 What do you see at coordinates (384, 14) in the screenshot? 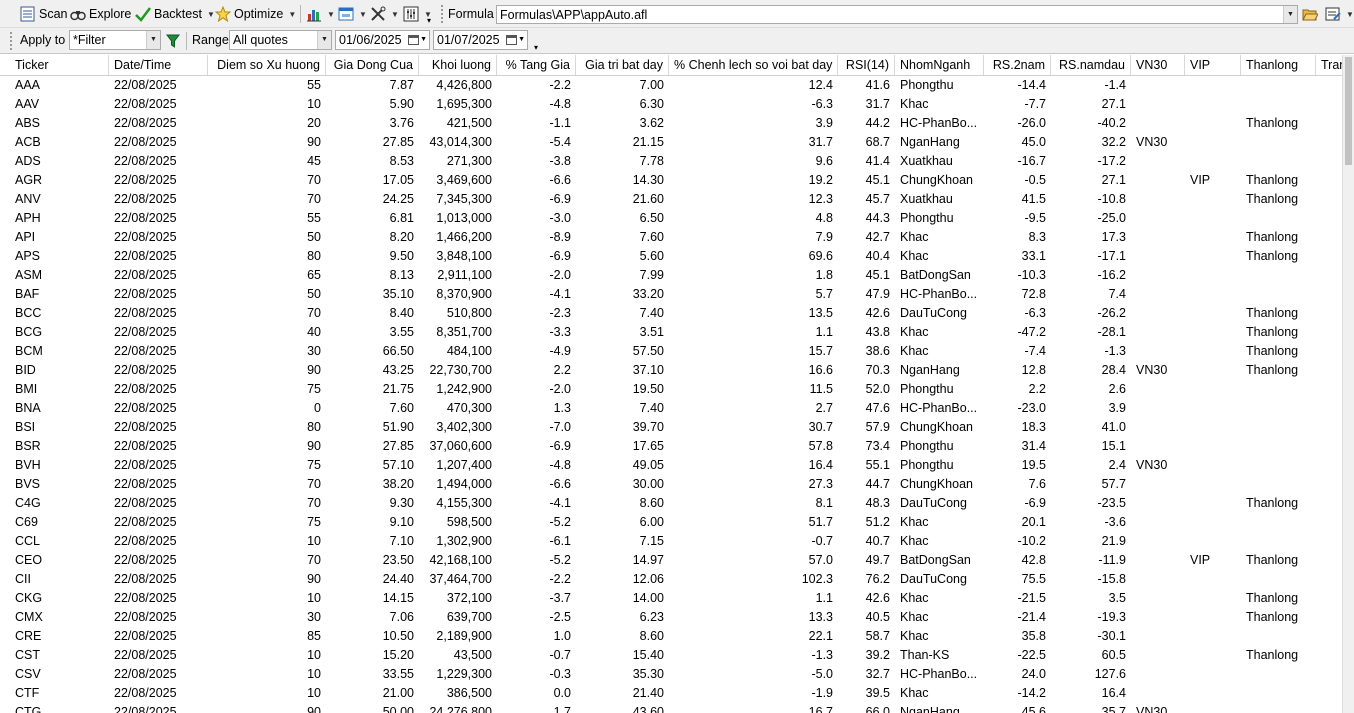
I see `settings-button: ▼` at bounding box center [384, 14].